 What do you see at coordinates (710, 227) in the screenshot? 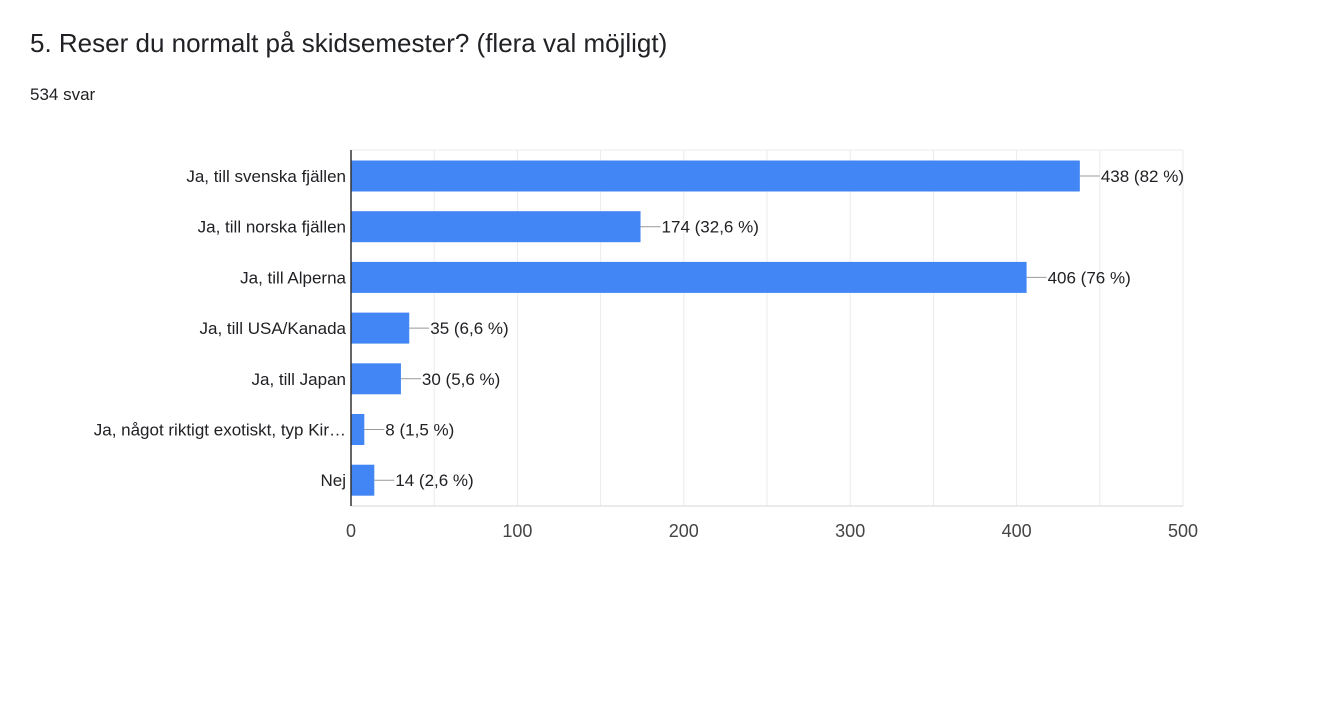
I see `data-label: 174 (32,6 %)` at bounding box center [710, 227].